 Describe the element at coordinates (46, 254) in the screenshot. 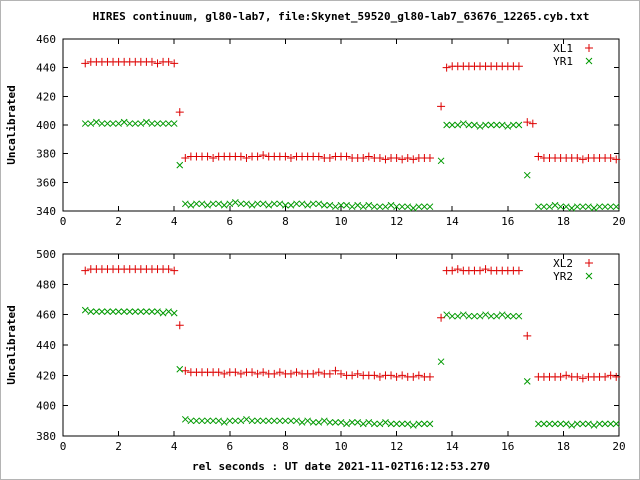

I see `y-tick-label: 500` at that location.